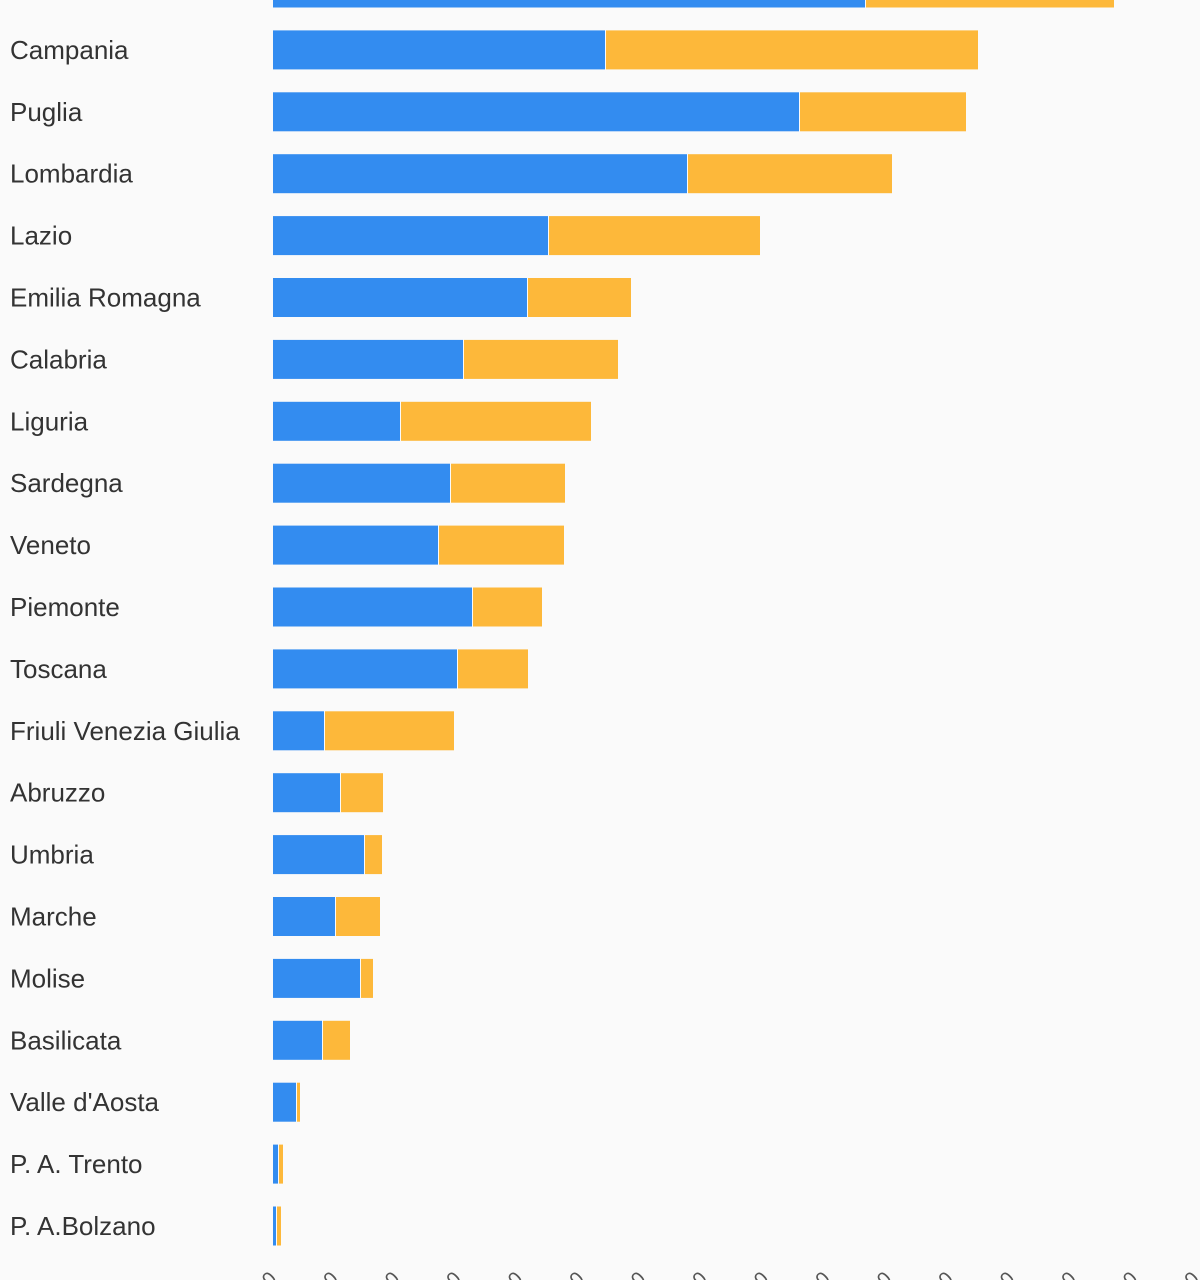 Image resolution: width=1200 pixels, height=1280 pixels. What do you see at coordinates (125, 731) in the screenshot?
I see `category-label: Friuli Venezia Giulia` at bounding box center [125, 731].